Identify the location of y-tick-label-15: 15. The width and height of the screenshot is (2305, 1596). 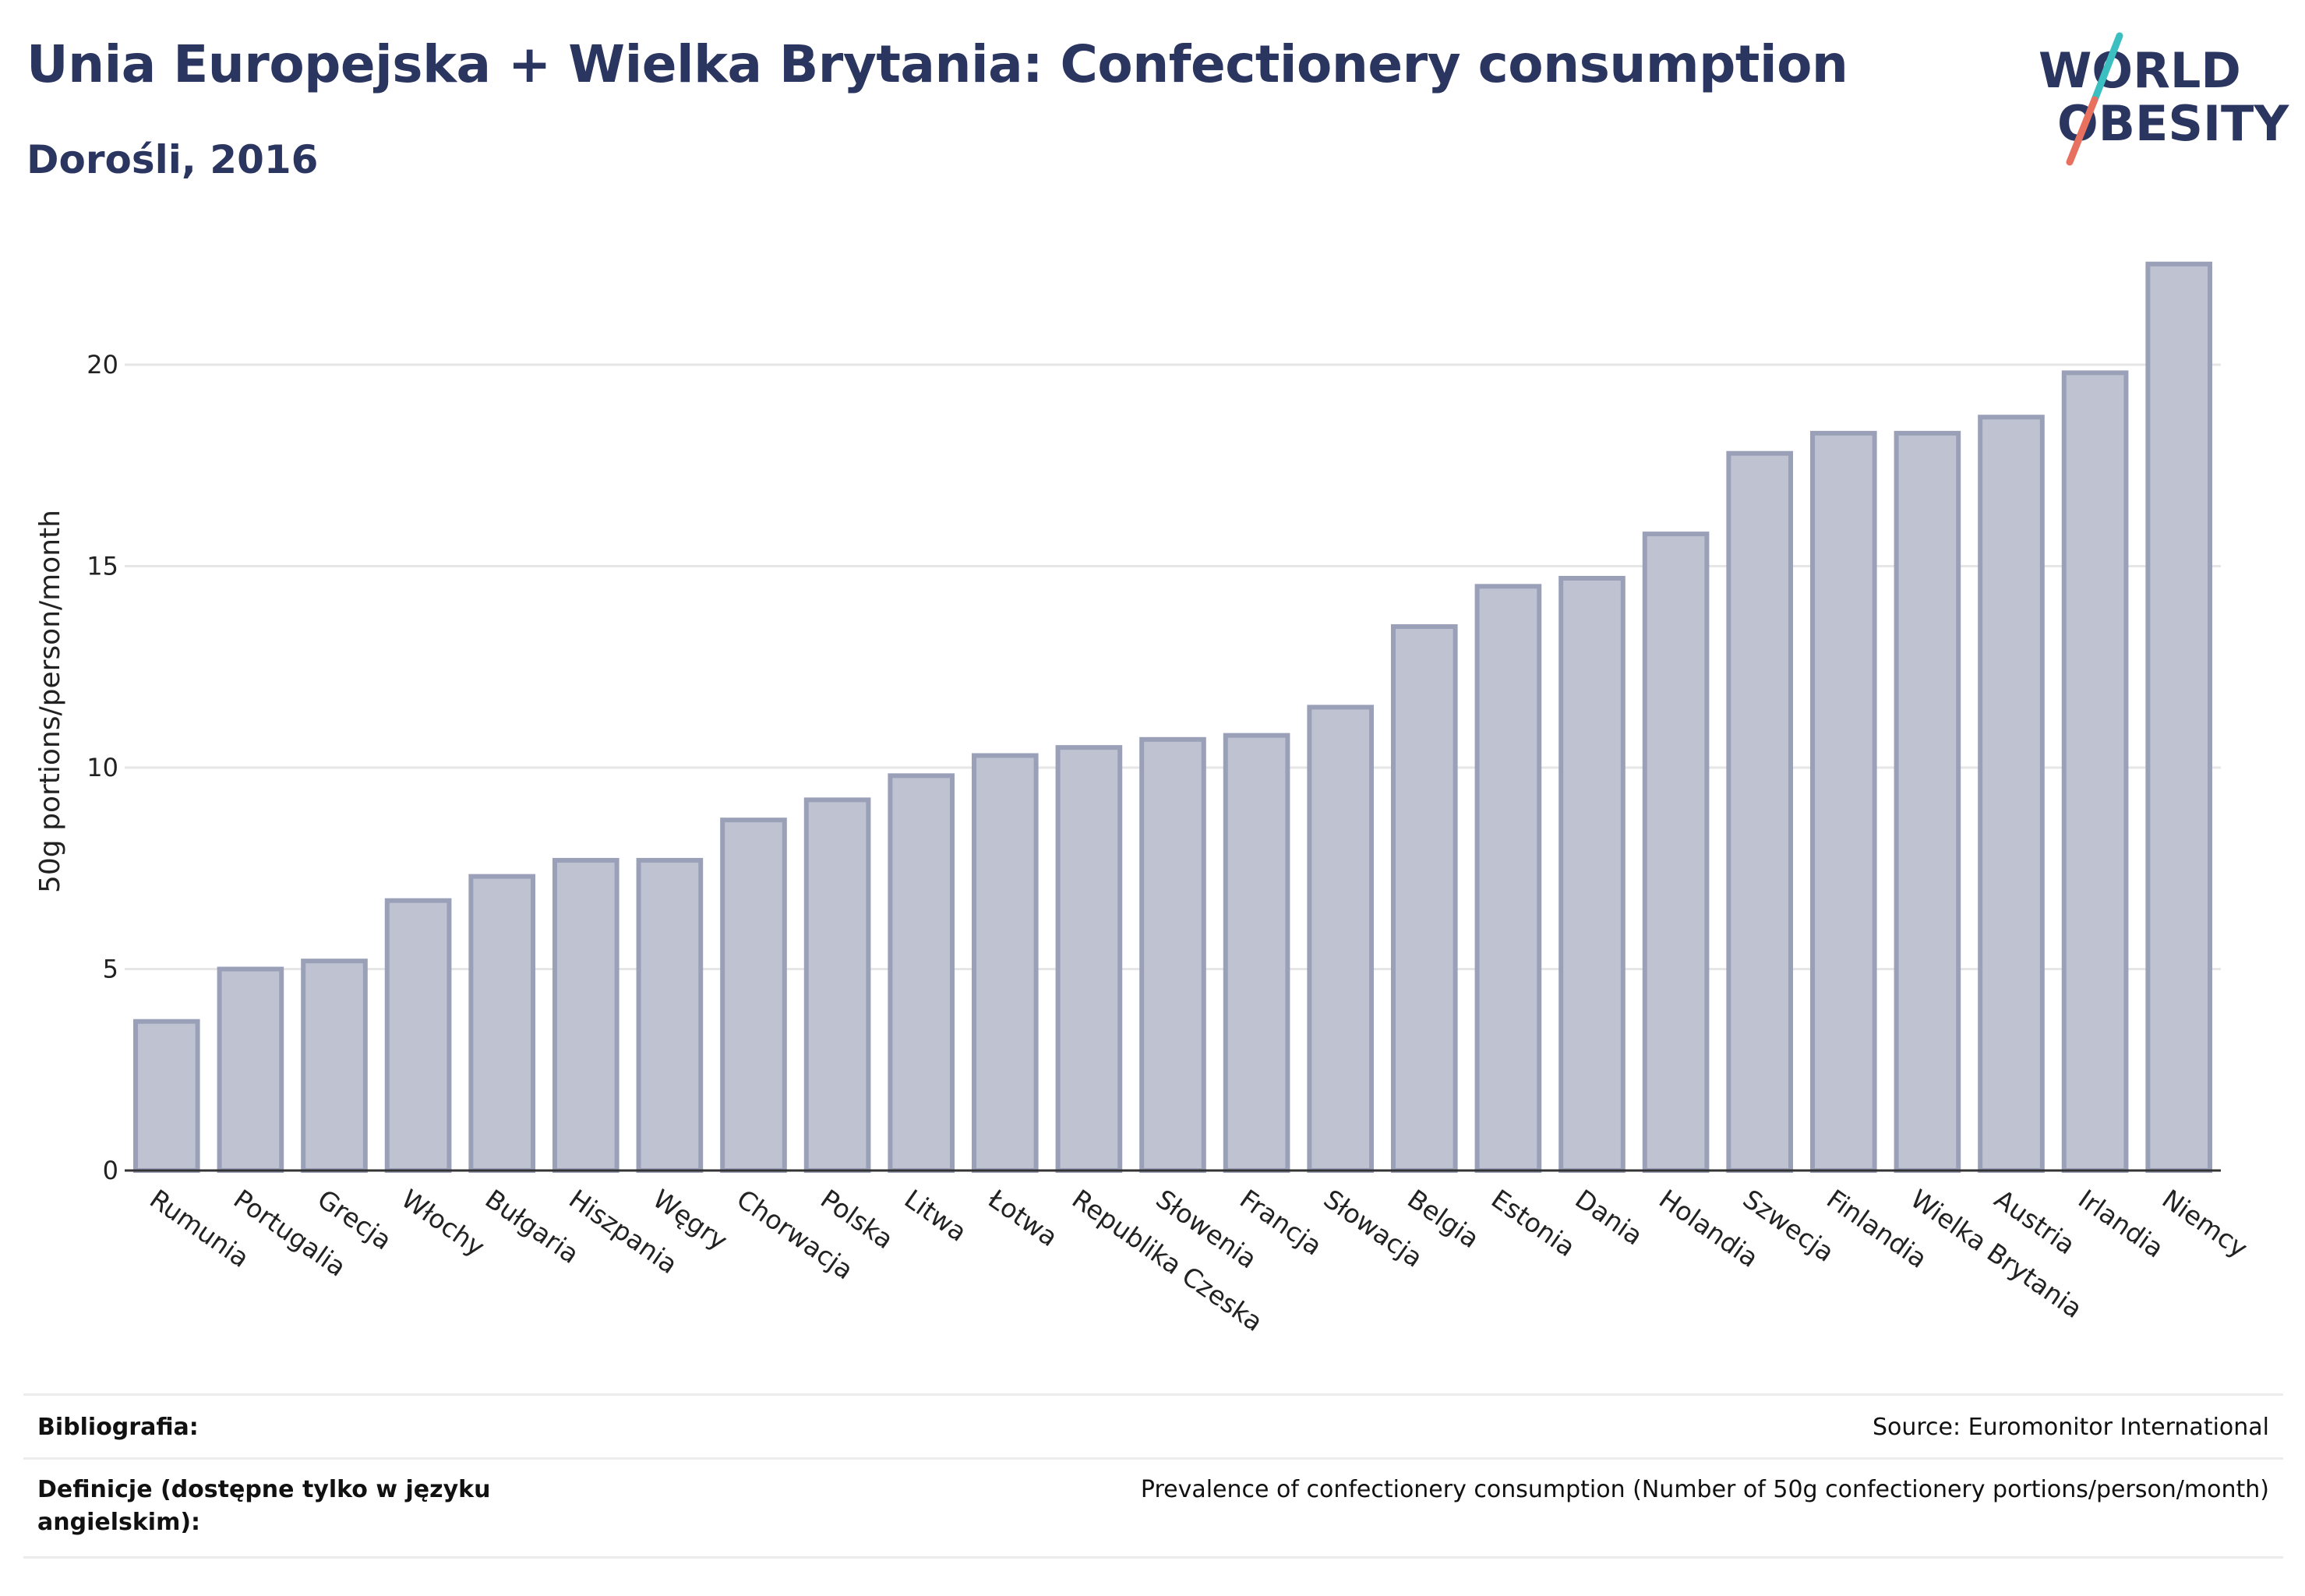
(102, 566).